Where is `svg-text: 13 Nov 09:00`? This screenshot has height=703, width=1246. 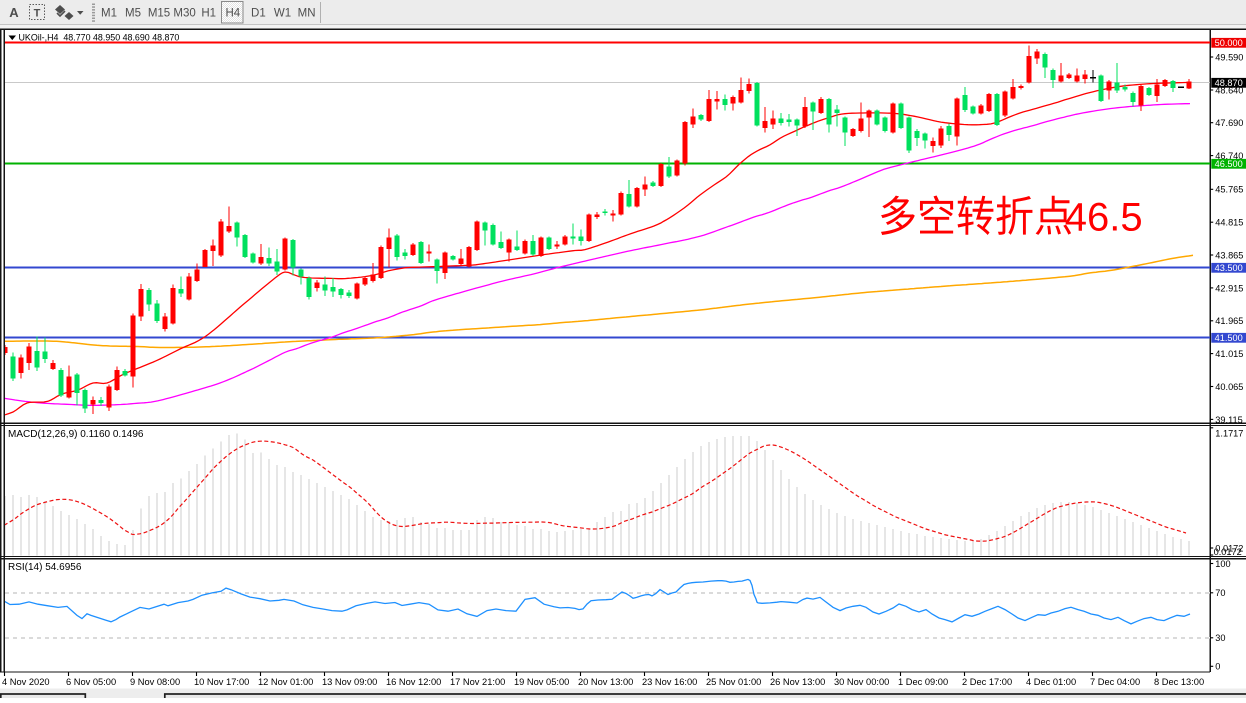 svg-text: 13 Nov 09:00 is located at coordinates (349, 682).